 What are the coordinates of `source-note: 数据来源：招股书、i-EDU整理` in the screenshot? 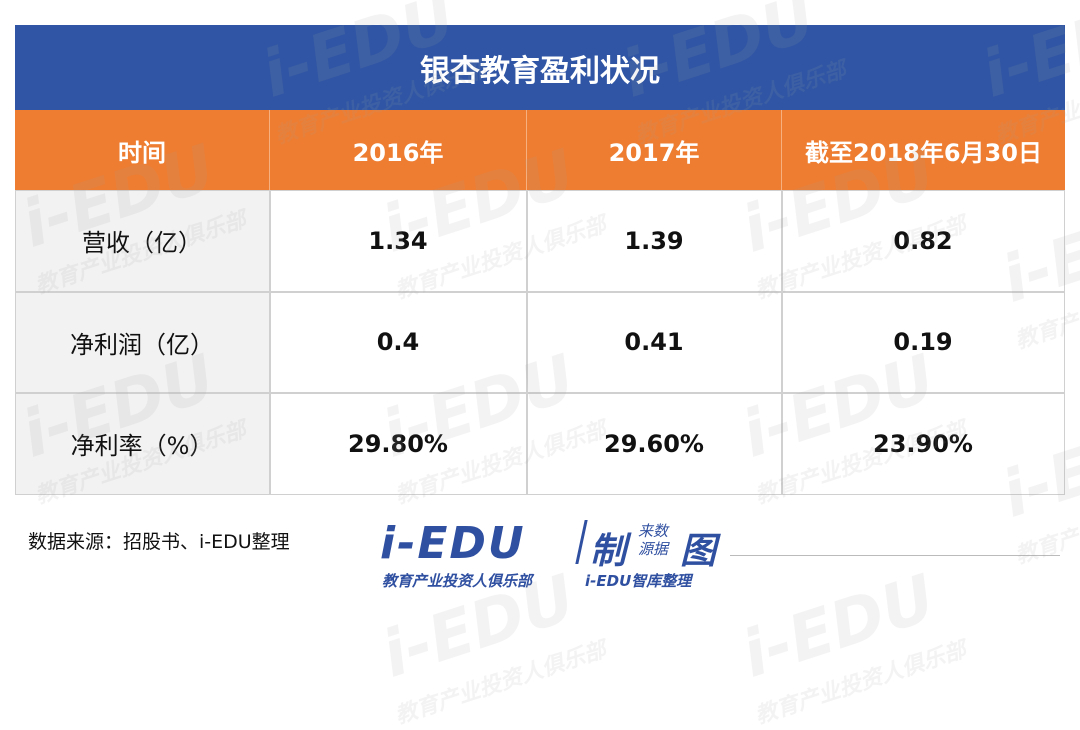 It's located at (159, 542).